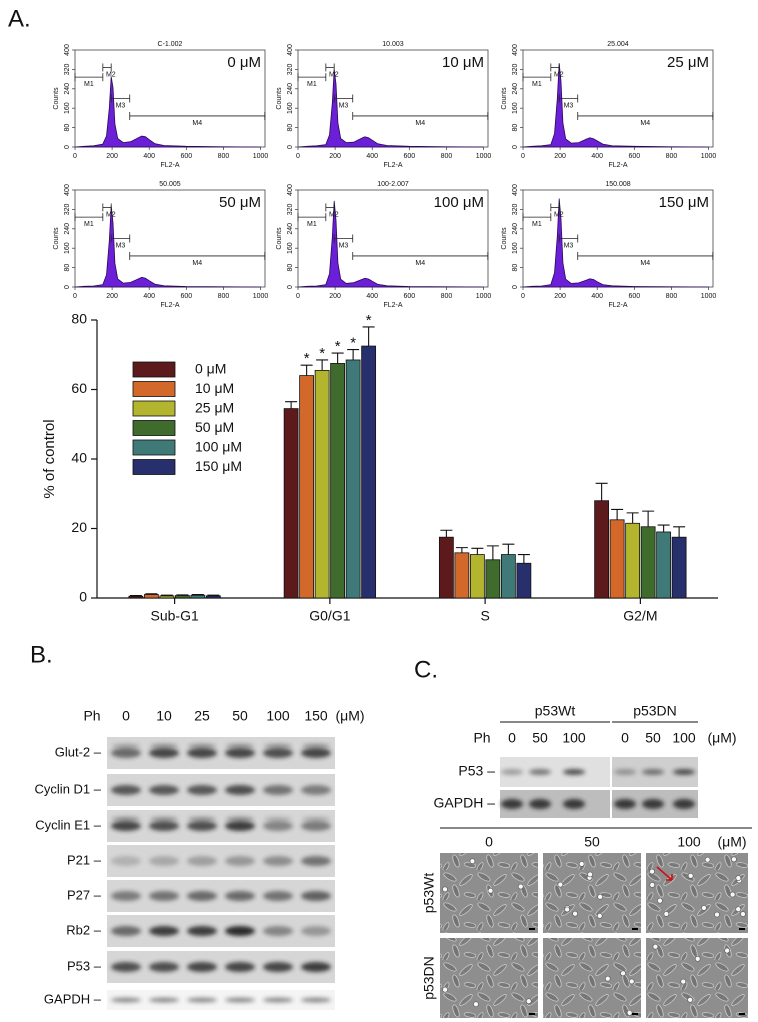 The width and height of the screenshot is (758, 1022). Describe the element at coordinates (592, 893) in the screenshot. I see `micrograph` at that location.